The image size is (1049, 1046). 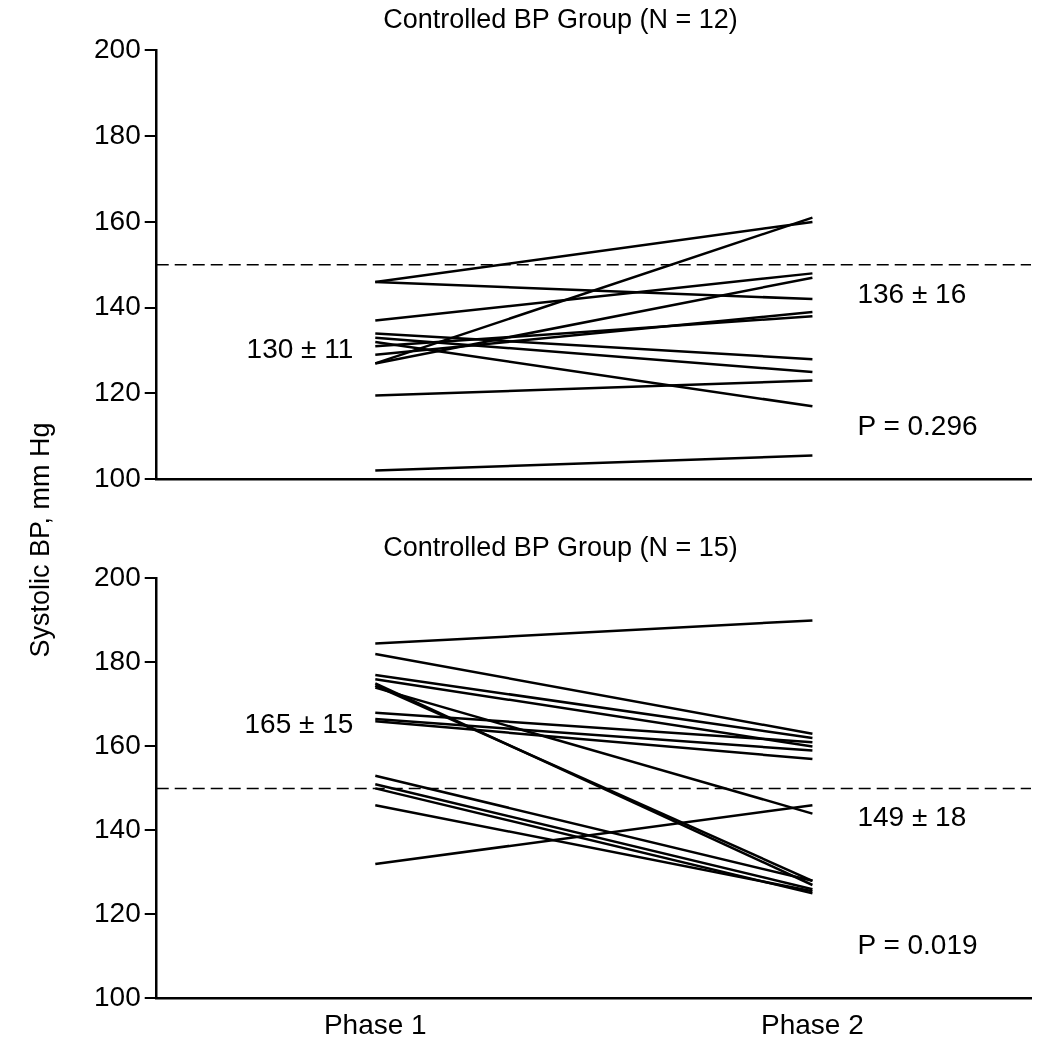 What do you see at coordinates (560, 546) in the screenshot?
I see `chart-title: Controlled BP Group (N = 15)` at bounding box center [560, 546].